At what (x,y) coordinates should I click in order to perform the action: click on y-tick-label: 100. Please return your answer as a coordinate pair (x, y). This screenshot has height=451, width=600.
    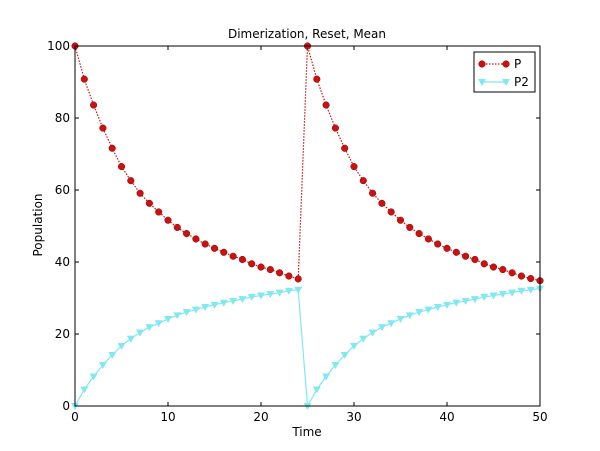
    Looking at the image, I should click on (58, 46).